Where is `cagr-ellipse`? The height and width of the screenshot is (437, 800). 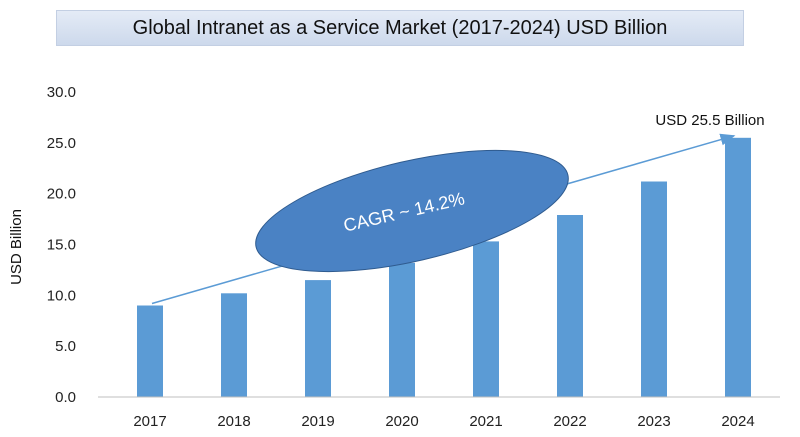 cagr-ellipse is located at coordinates (412, 211).